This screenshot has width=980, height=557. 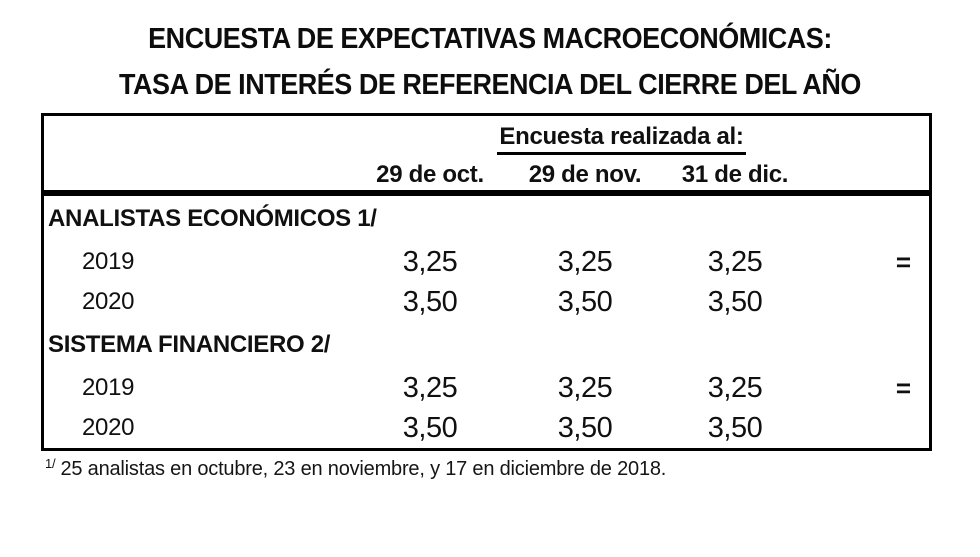 What do you see at coordinates (486, 345) in the screenshot?
I see `section-header-sistema: SISTEMA FINANCIERO 2/` at bounding box center [486, 345].